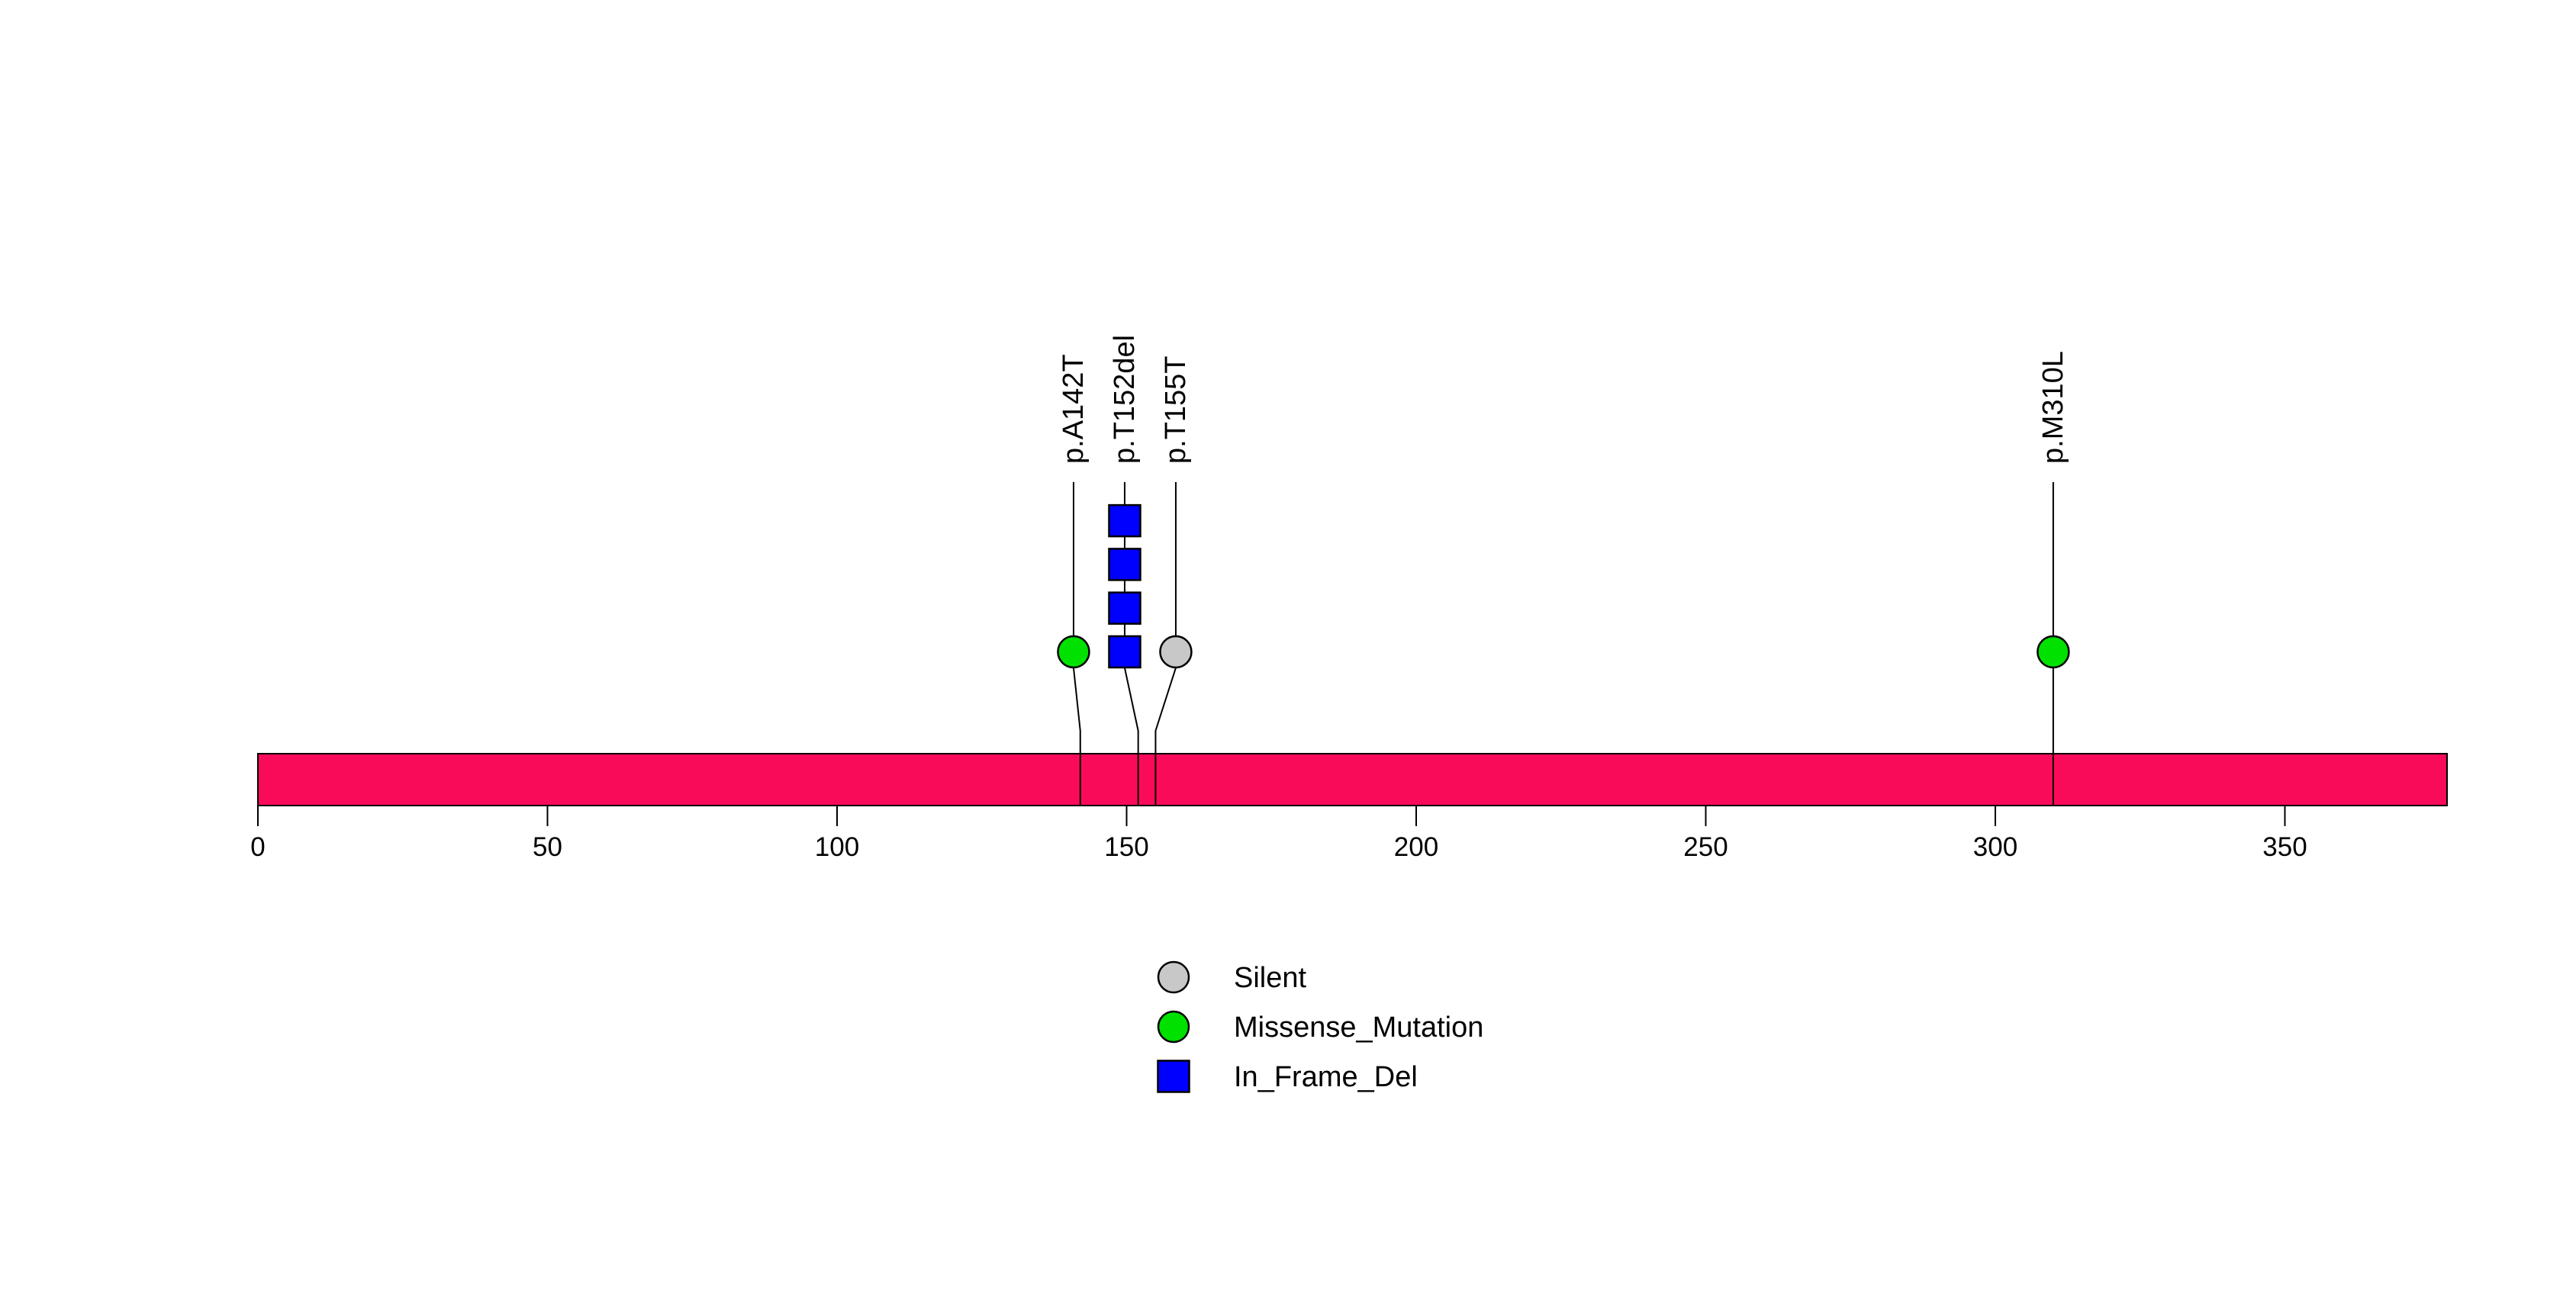 The width and height of the screenshot is (2576, 1293). I want to click on axis-tick-label: 50, so click(547, 847).